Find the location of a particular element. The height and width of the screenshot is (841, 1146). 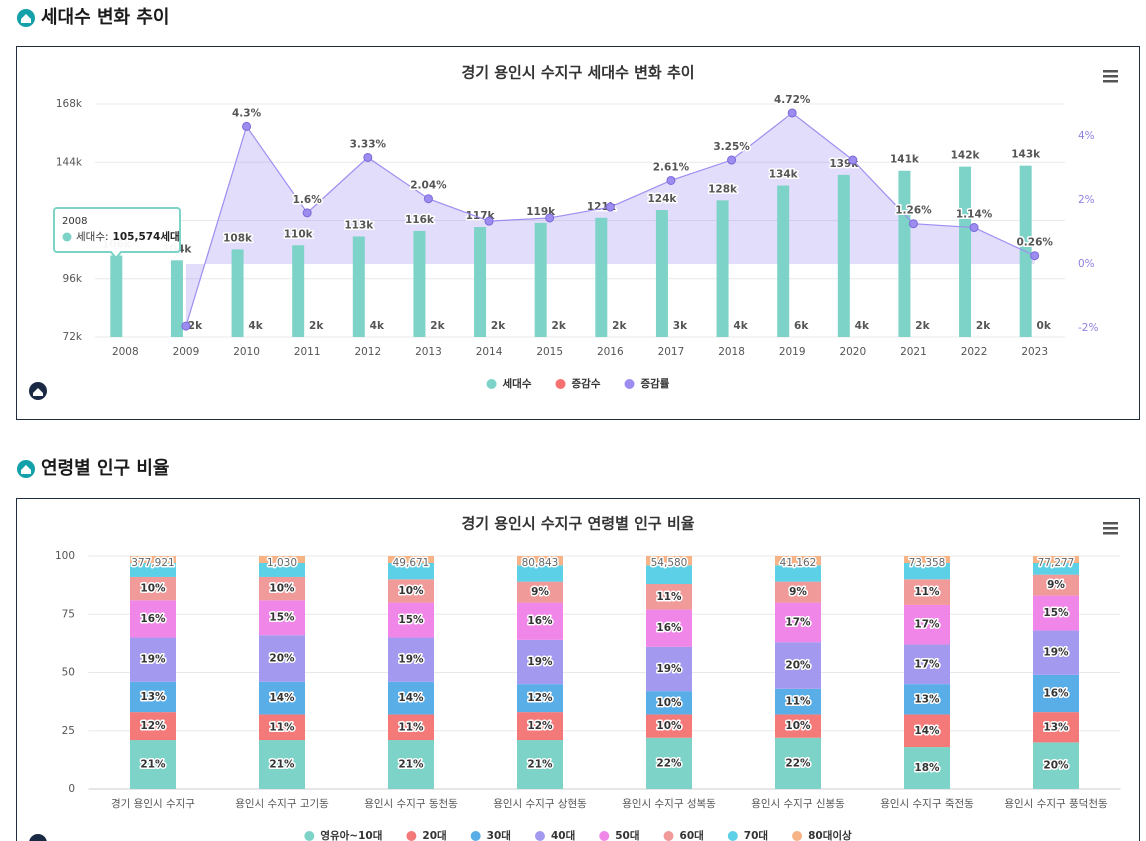

data-label: 116k is located at coordinates (420, 220).